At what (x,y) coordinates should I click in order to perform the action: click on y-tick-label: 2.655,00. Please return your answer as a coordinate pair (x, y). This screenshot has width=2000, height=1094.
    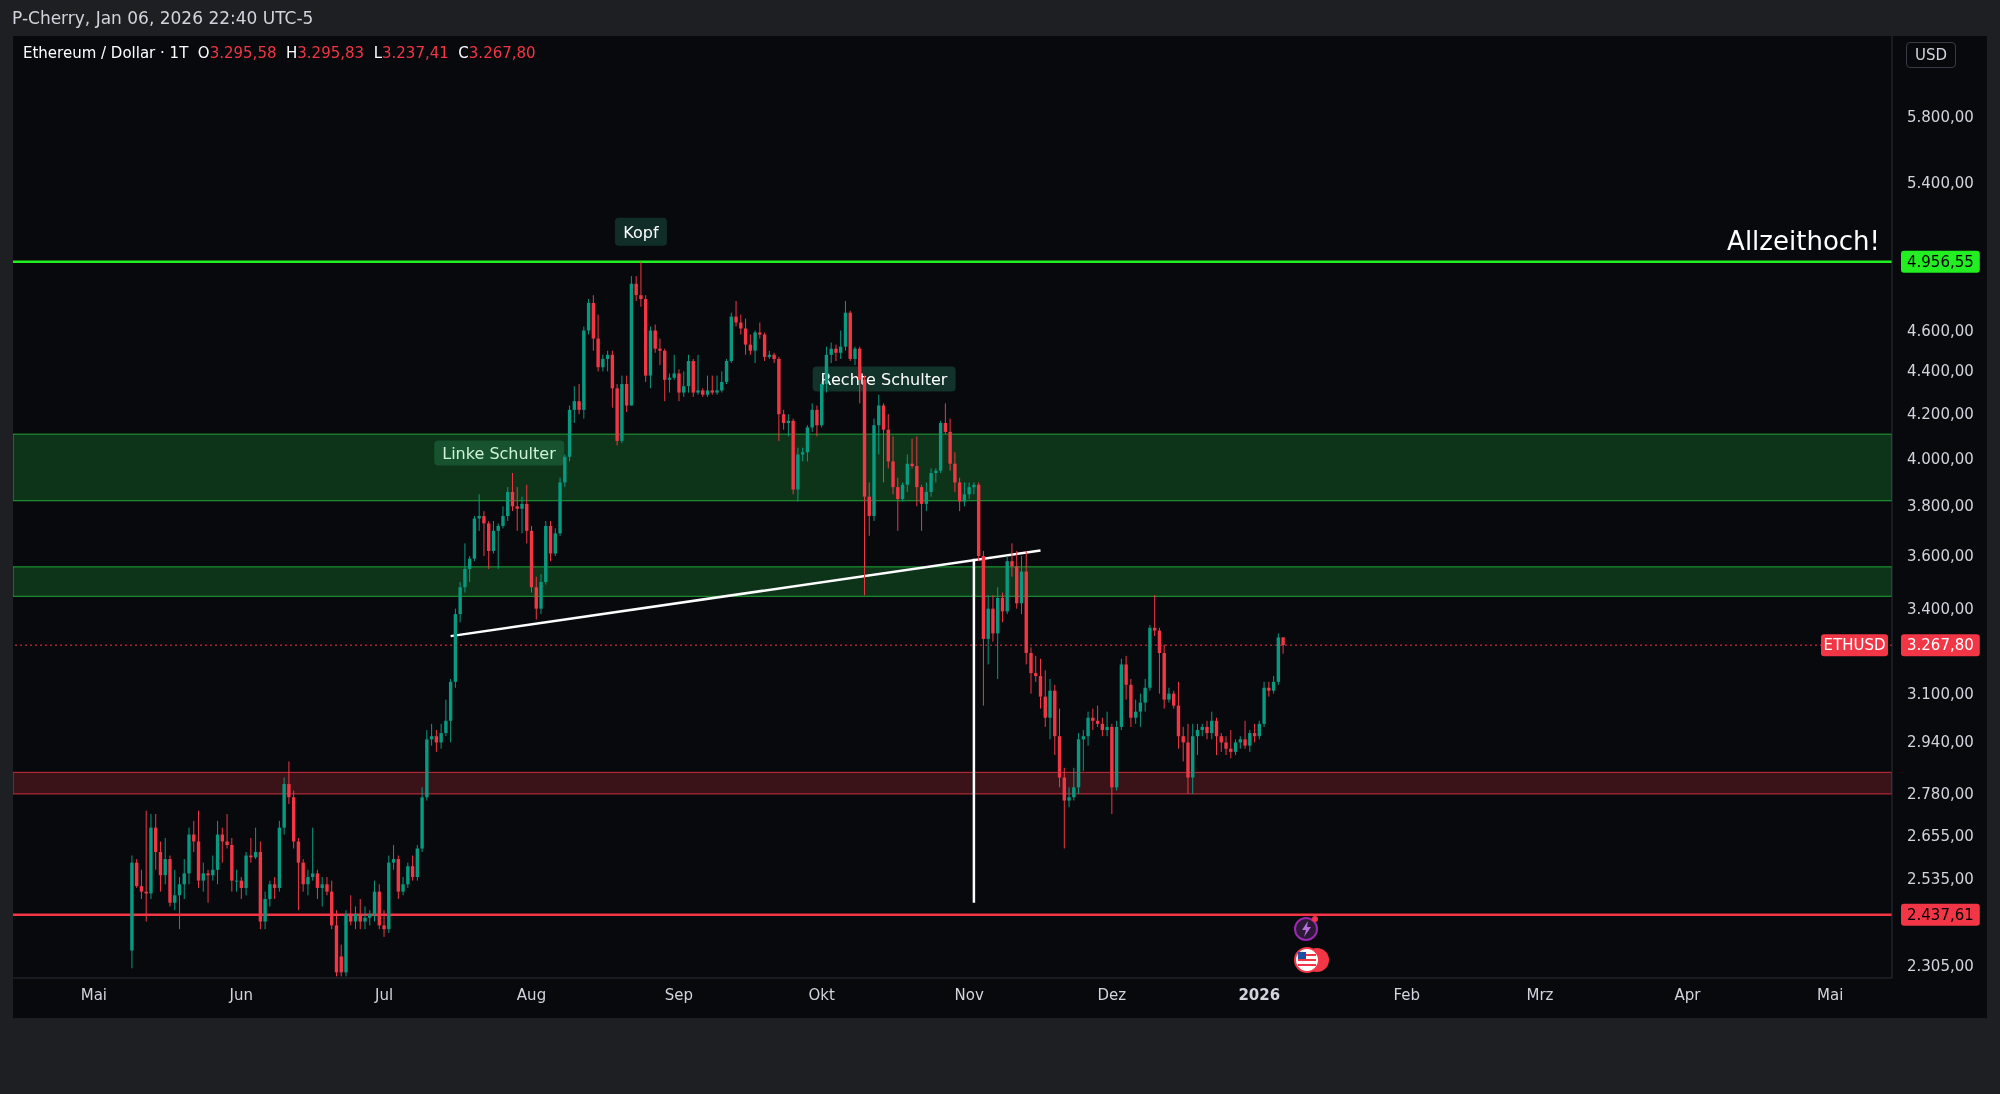
    Looking at the image, I should click on (1940, 836).